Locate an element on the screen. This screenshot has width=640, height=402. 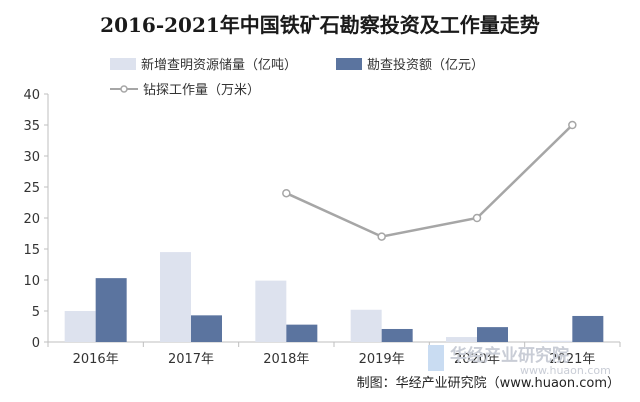
line-drilling is located at coordinates (429, 181).